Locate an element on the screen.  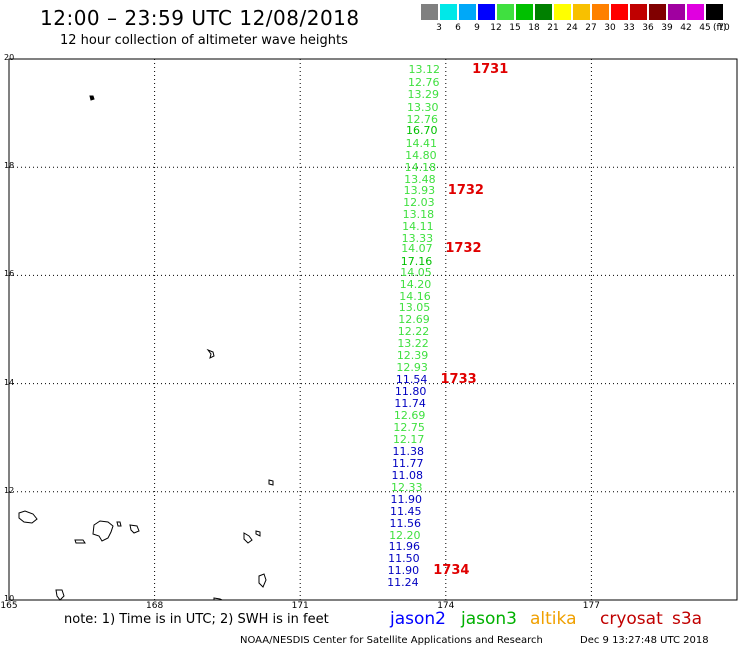
wave-height-value: 11.24 is located at coordinates (403, 583).